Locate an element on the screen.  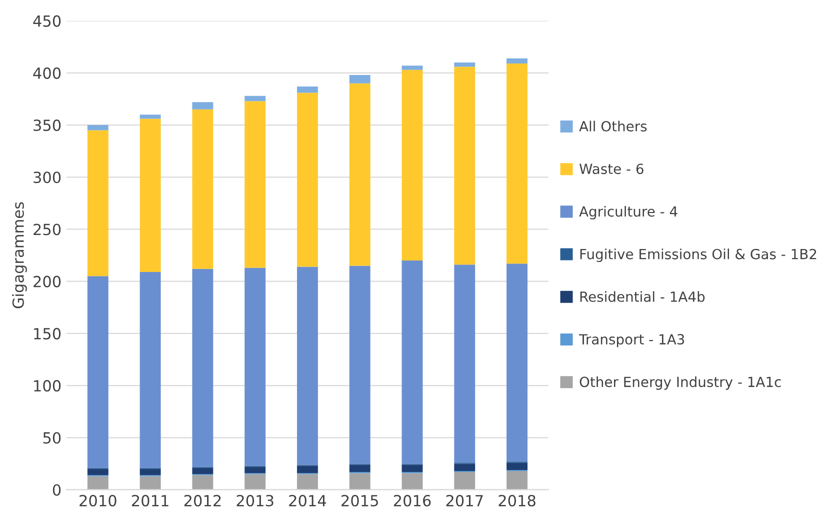
x-tick-label: 2015 is located at coordinates (360, 500).